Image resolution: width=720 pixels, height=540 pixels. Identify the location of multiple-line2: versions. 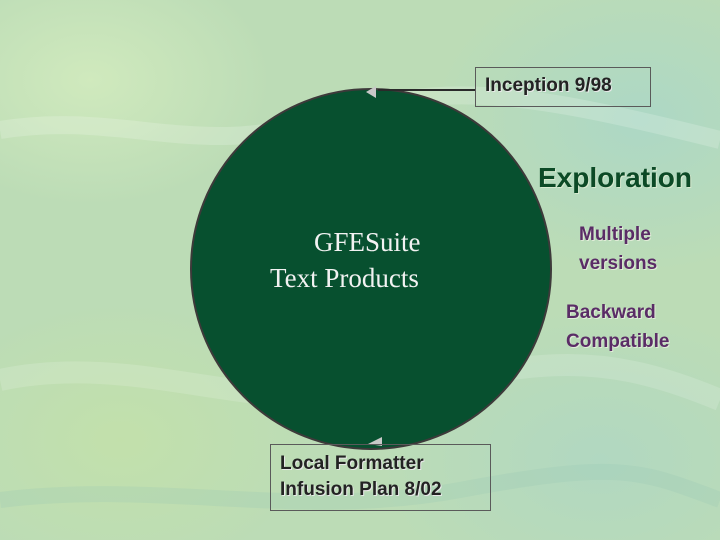
(618, 263).